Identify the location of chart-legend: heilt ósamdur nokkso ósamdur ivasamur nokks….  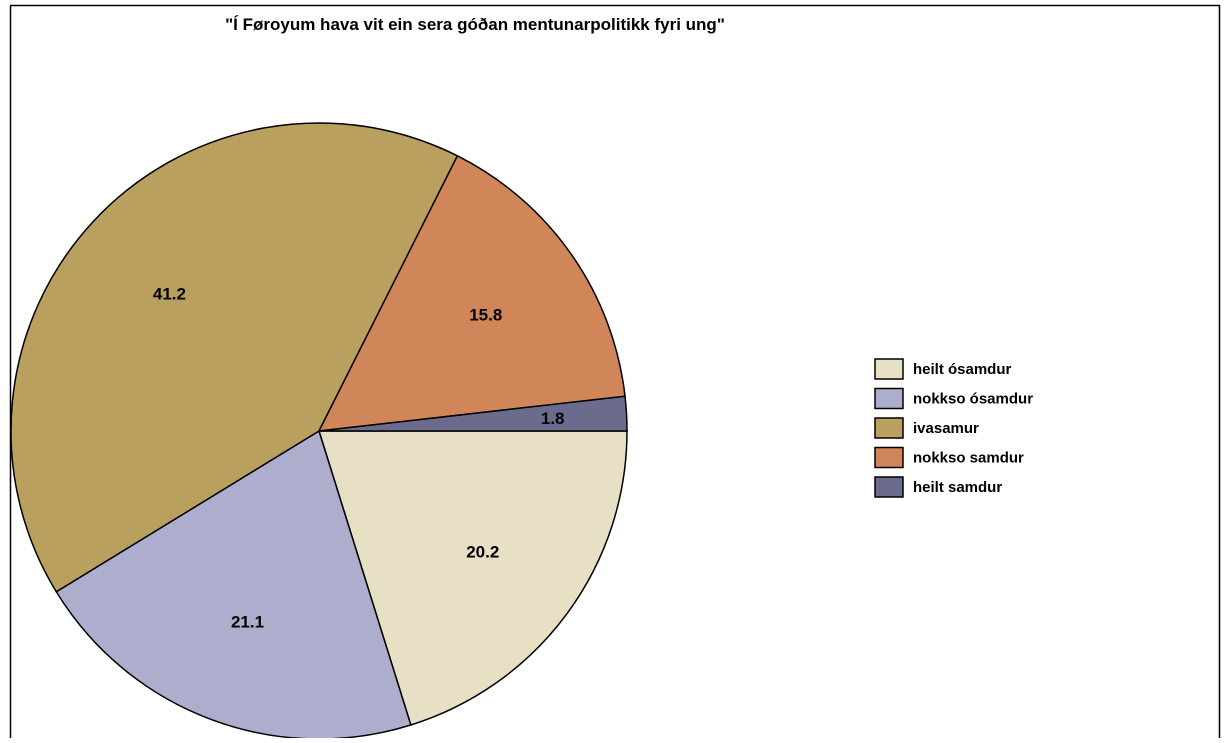
(953, 428).